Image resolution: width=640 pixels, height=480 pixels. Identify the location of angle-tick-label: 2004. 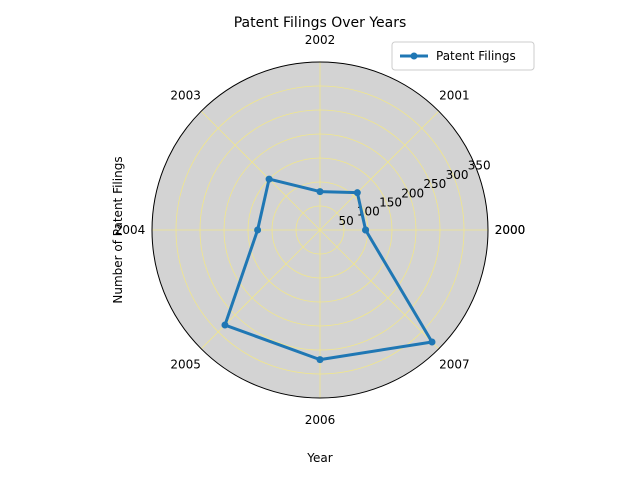
(130, 230).